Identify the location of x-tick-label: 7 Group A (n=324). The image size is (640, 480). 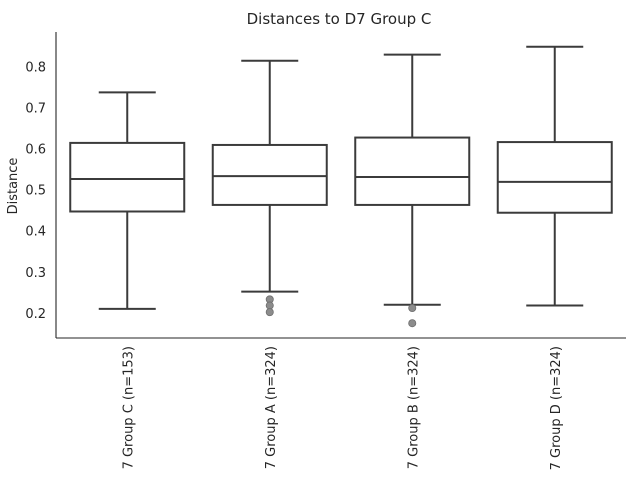
(271, 407).